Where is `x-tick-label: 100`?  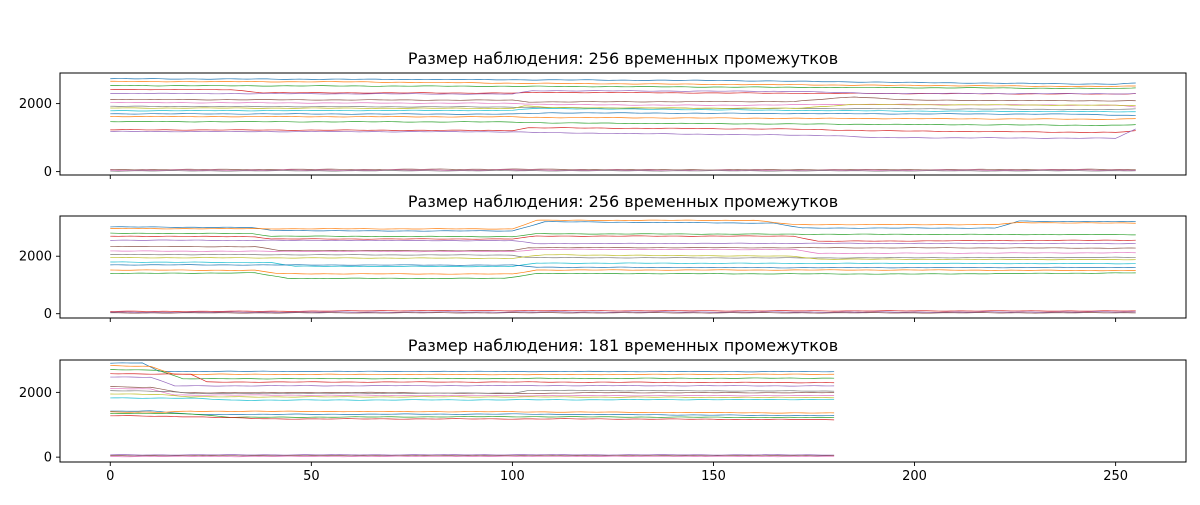
x-tick-label: 100 is located at coordinates (512, 476).